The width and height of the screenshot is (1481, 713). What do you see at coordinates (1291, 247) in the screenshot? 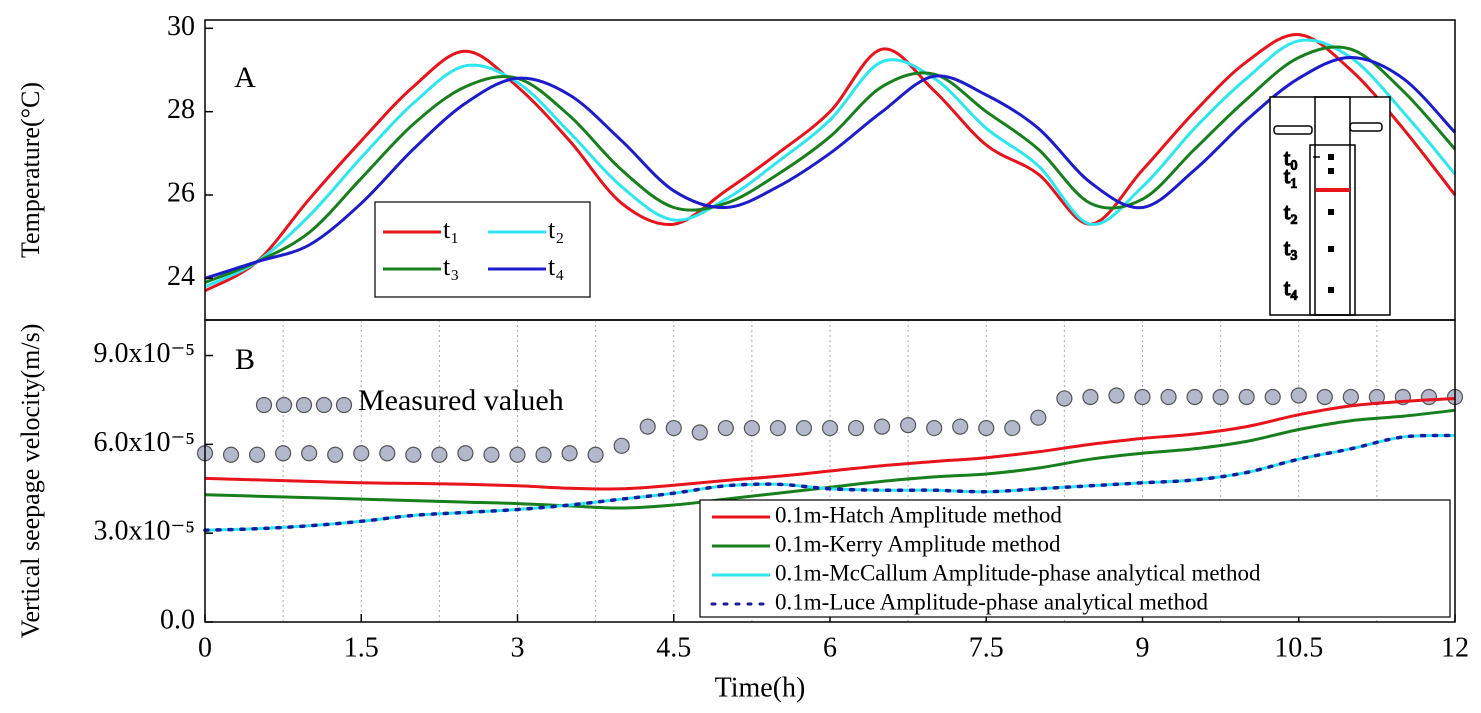
I see `inset-label: t₃` at bounding box center [1291, 247].